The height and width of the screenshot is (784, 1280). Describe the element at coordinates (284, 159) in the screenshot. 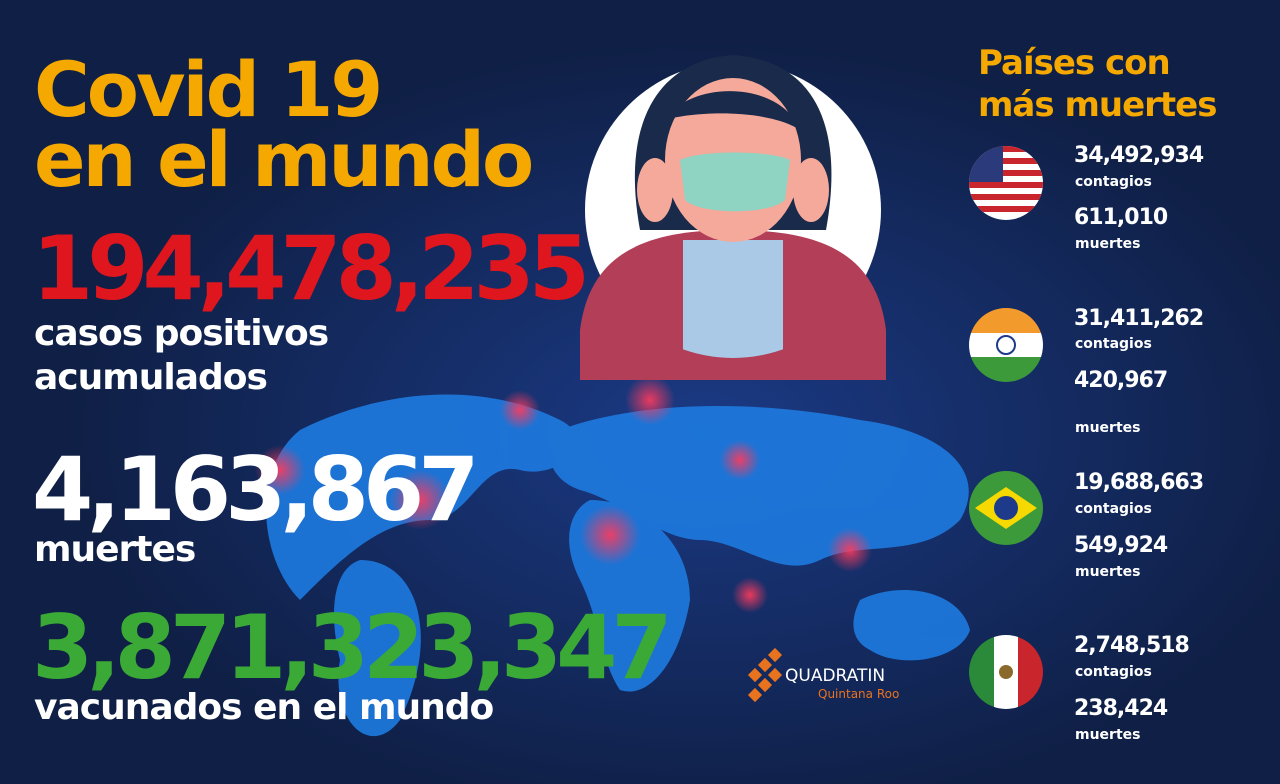

I see `title: en el mundo` at that location.